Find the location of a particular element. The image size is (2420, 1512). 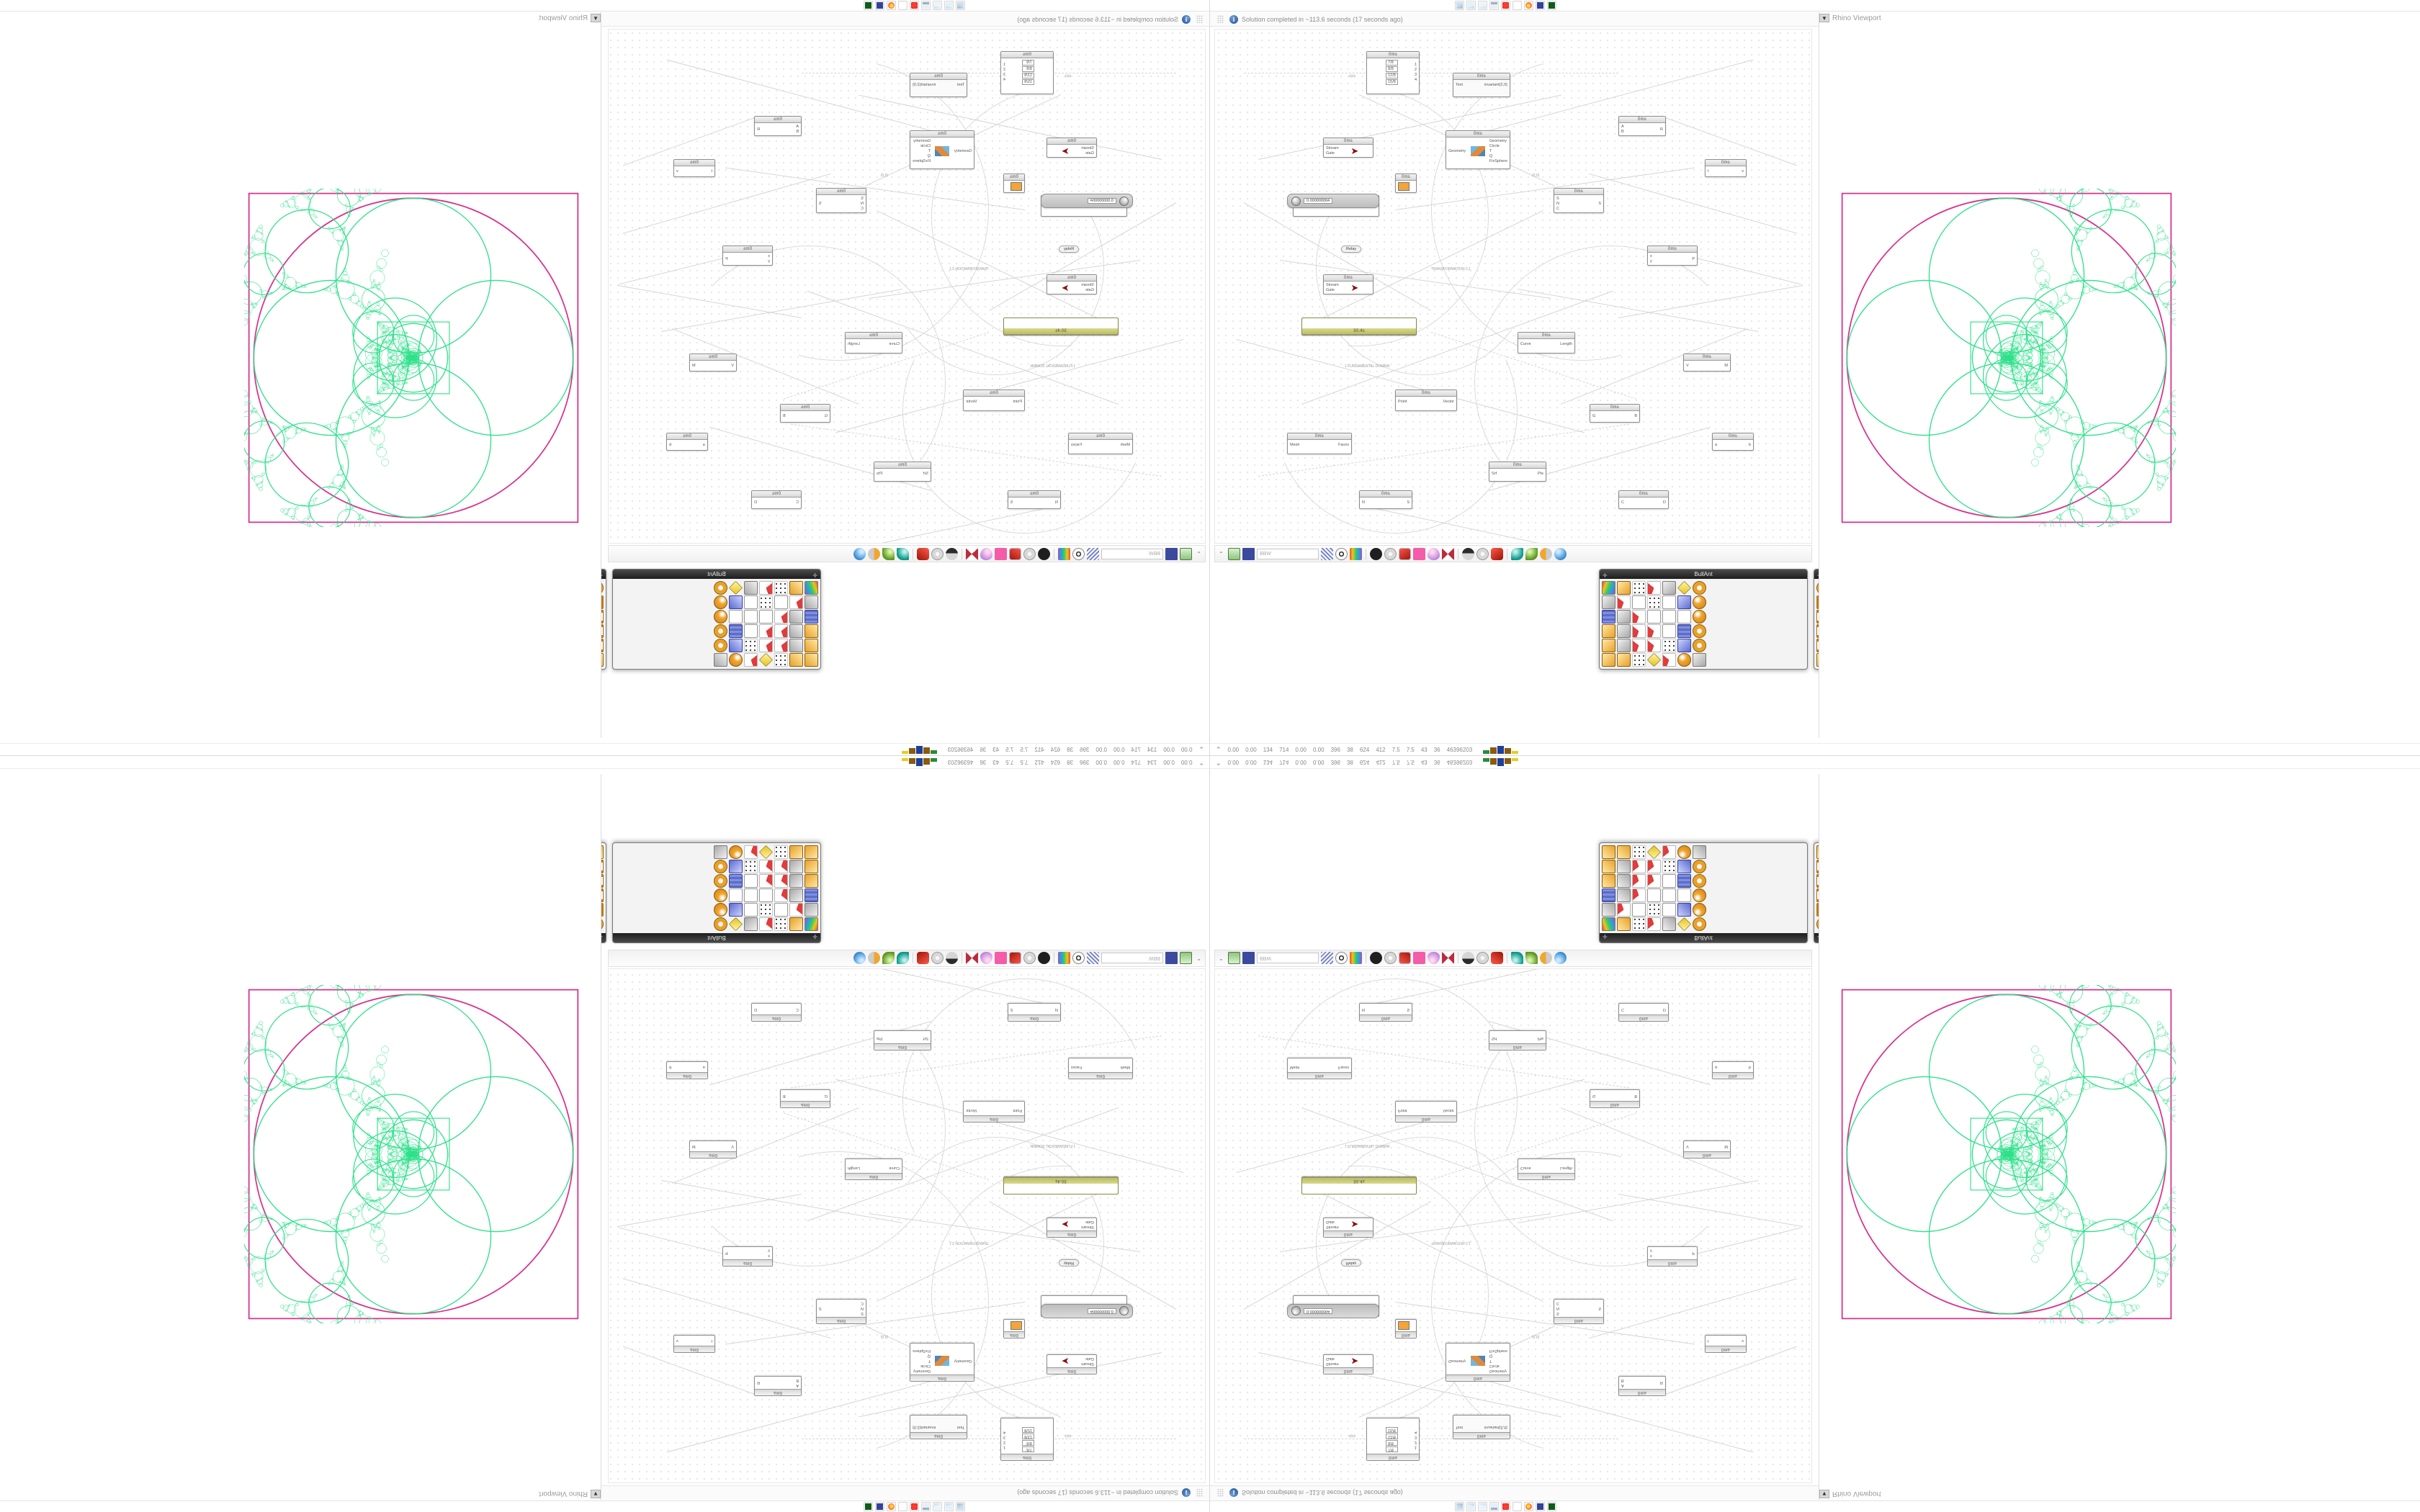

relay-component: Relay is located at coordinates (1068, 1262).